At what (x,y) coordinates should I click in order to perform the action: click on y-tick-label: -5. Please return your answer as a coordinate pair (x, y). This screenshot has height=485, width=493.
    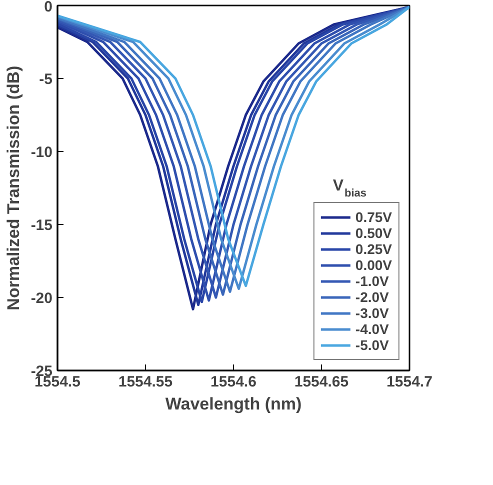
    Looking at the image, I should click on (46, 79).